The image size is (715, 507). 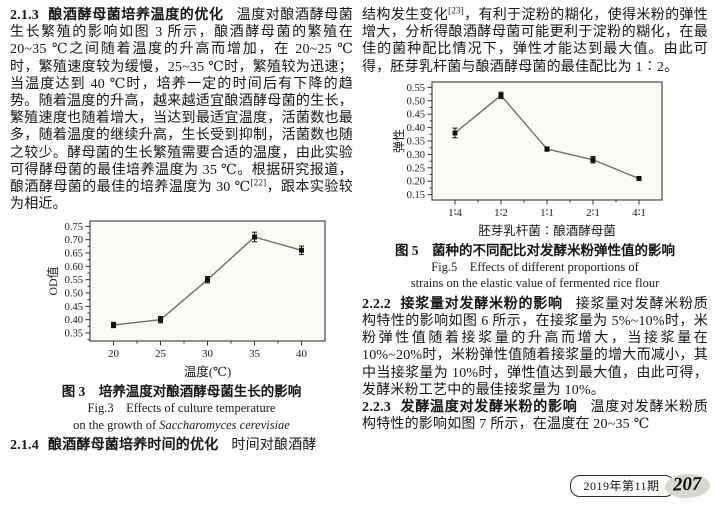 What do you see at coordinates (182, 196) in the screenshot?
I see `section-body-text: ，跟本实验较为相近。` at bounding box center [182, 196].